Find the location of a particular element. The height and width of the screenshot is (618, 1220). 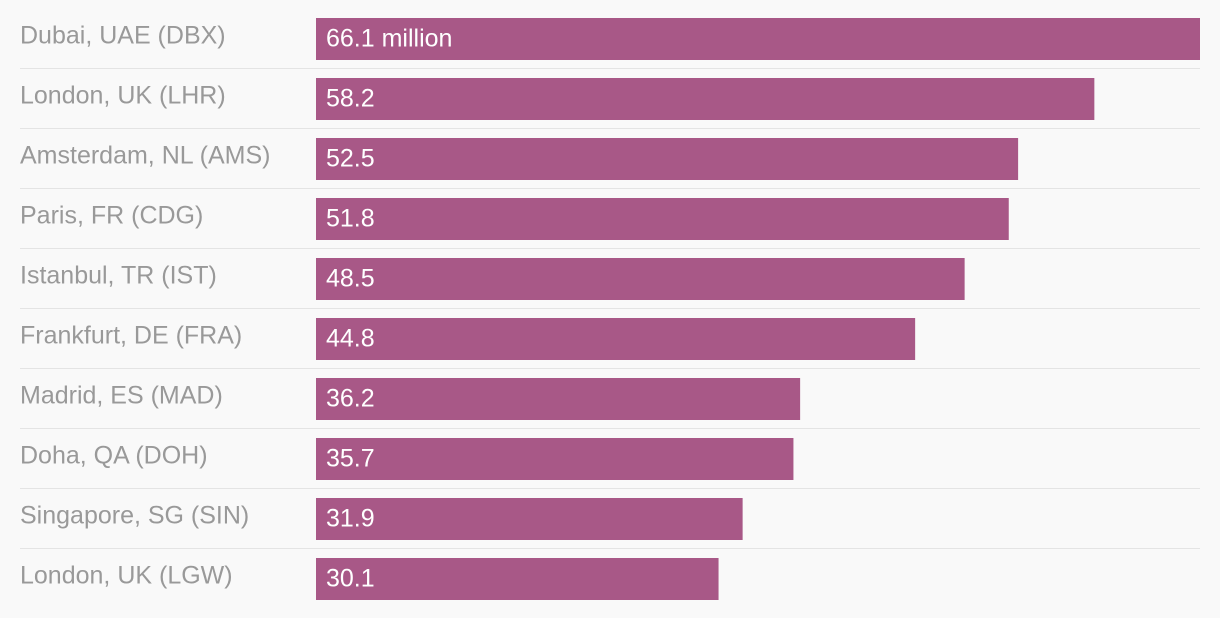

value-label: 36.2 is located at coordinates (350, 399).